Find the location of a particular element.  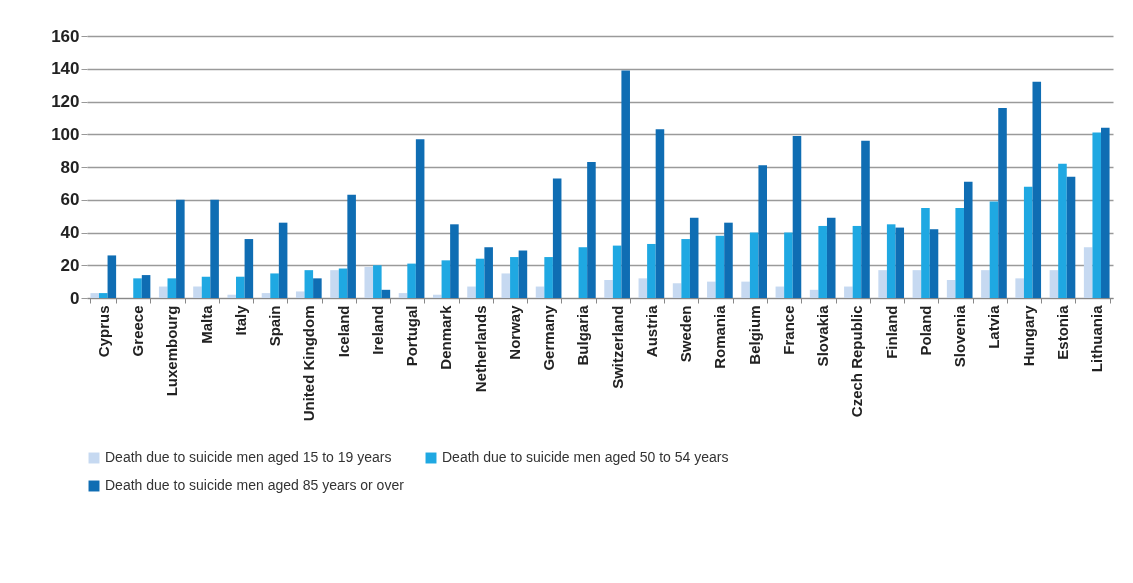

x-tick-label: Sweden is located at coordinates (686, 334).